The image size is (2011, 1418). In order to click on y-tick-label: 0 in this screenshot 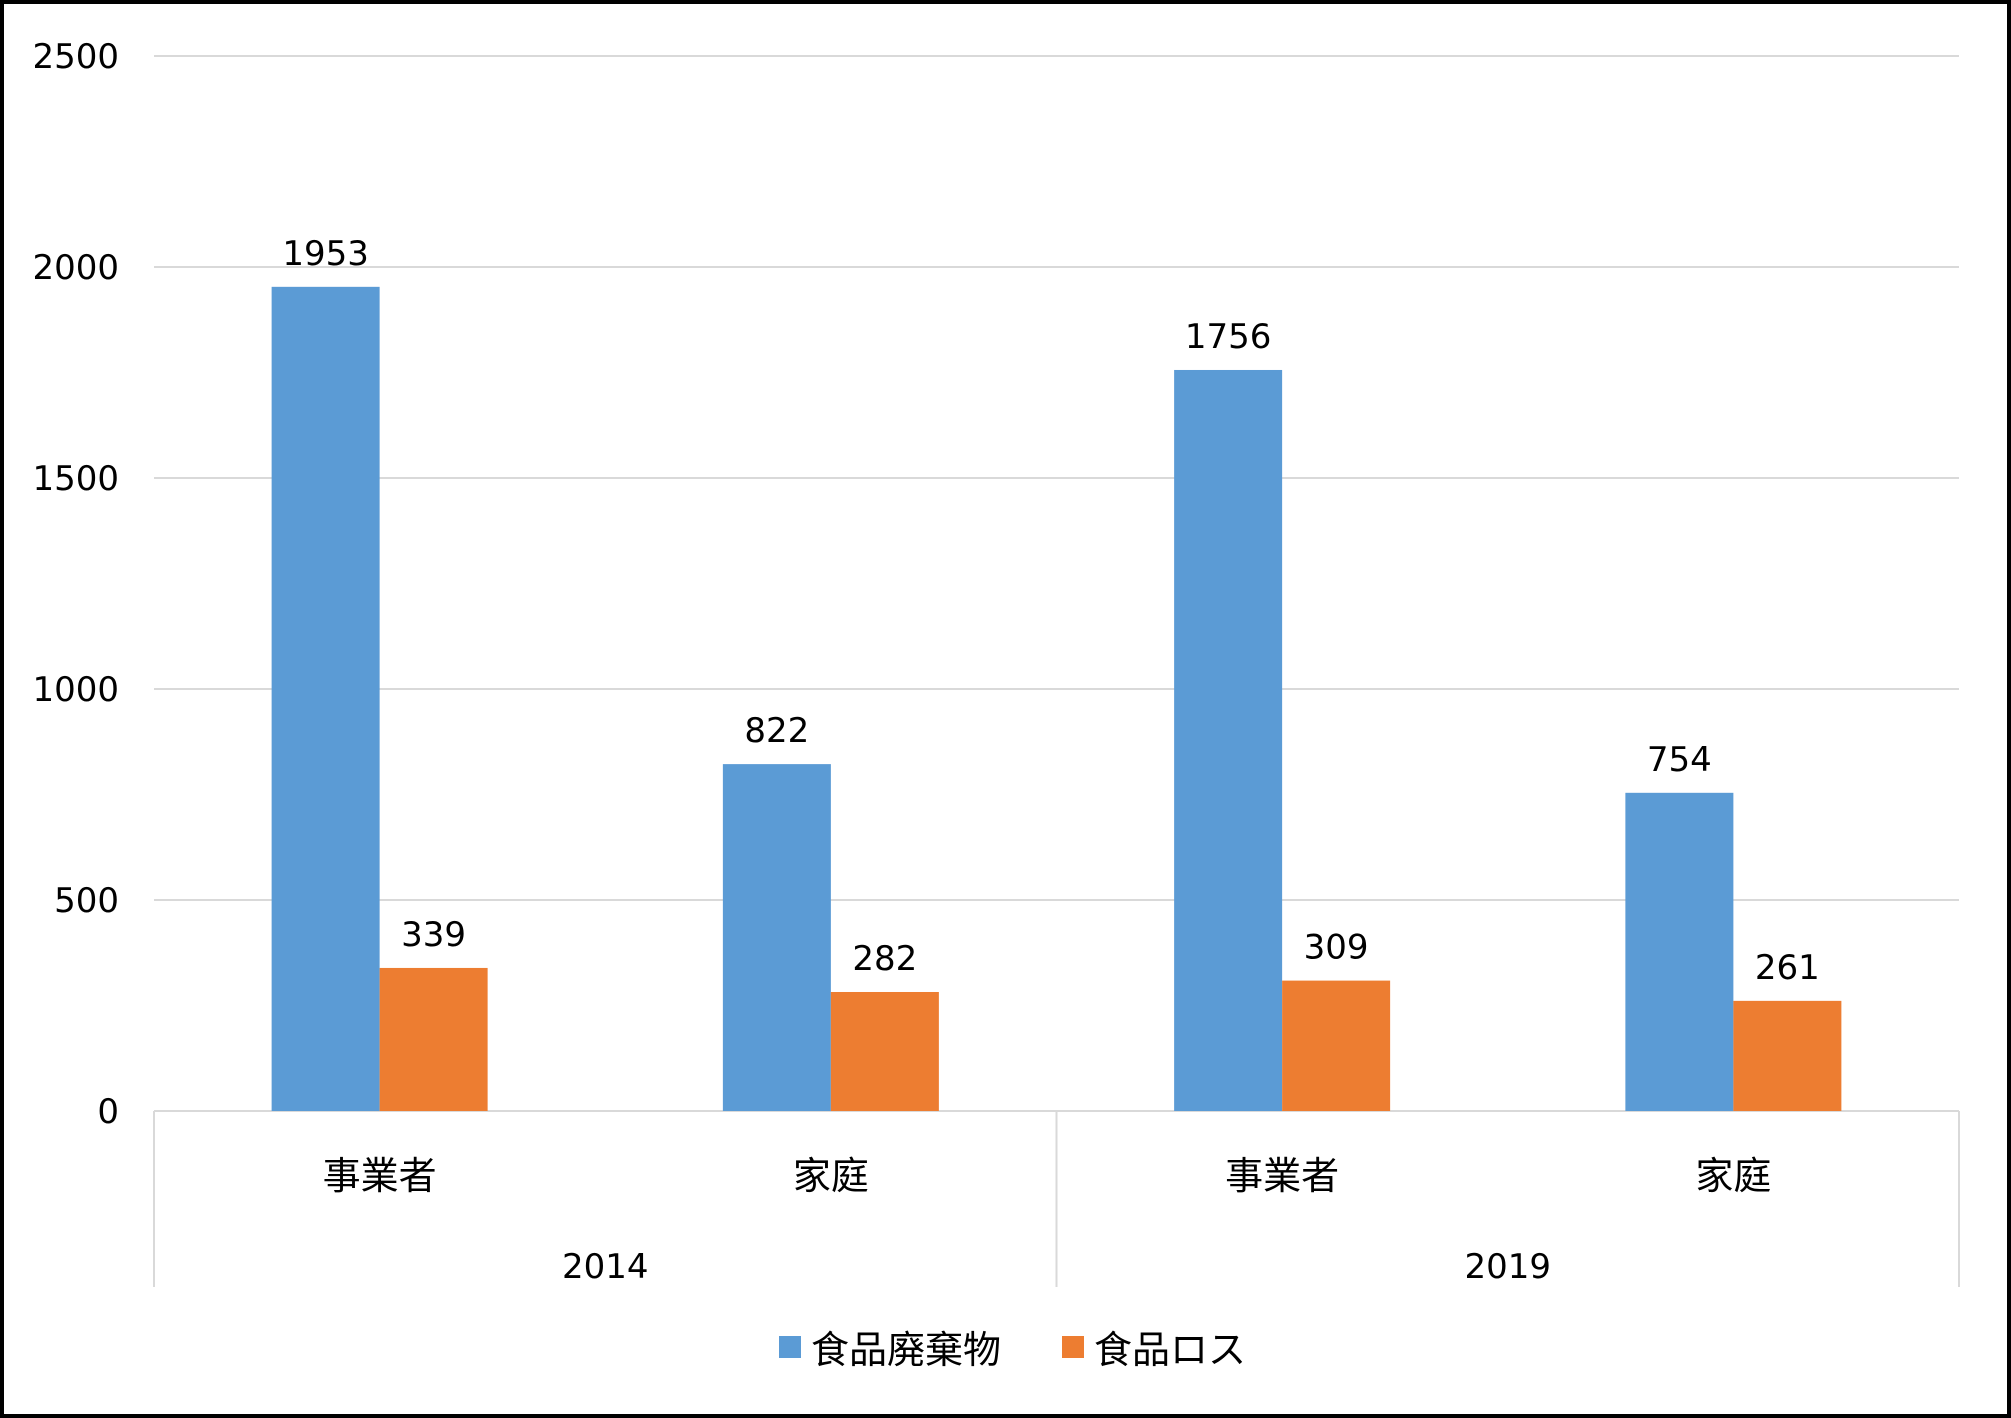, I will do `click(108, 1112)`.